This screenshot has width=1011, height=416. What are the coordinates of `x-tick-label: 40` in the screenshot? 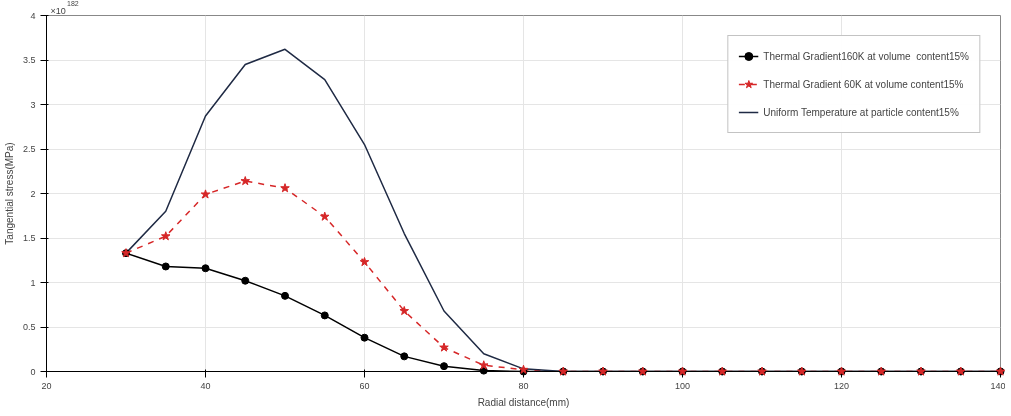 It's located at (205, 385).